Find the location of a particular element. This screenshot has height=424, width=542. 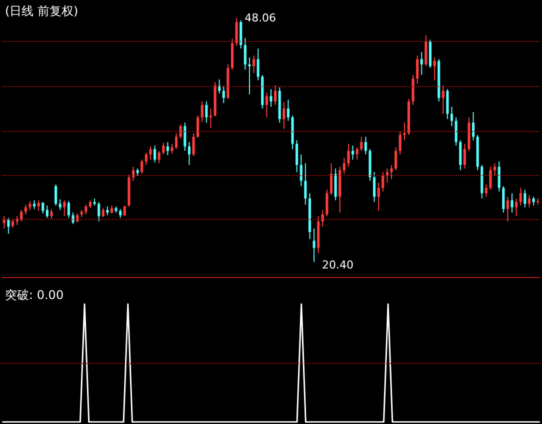

chart-title: 突破: 0.00 is located at coordinates (34, 295).